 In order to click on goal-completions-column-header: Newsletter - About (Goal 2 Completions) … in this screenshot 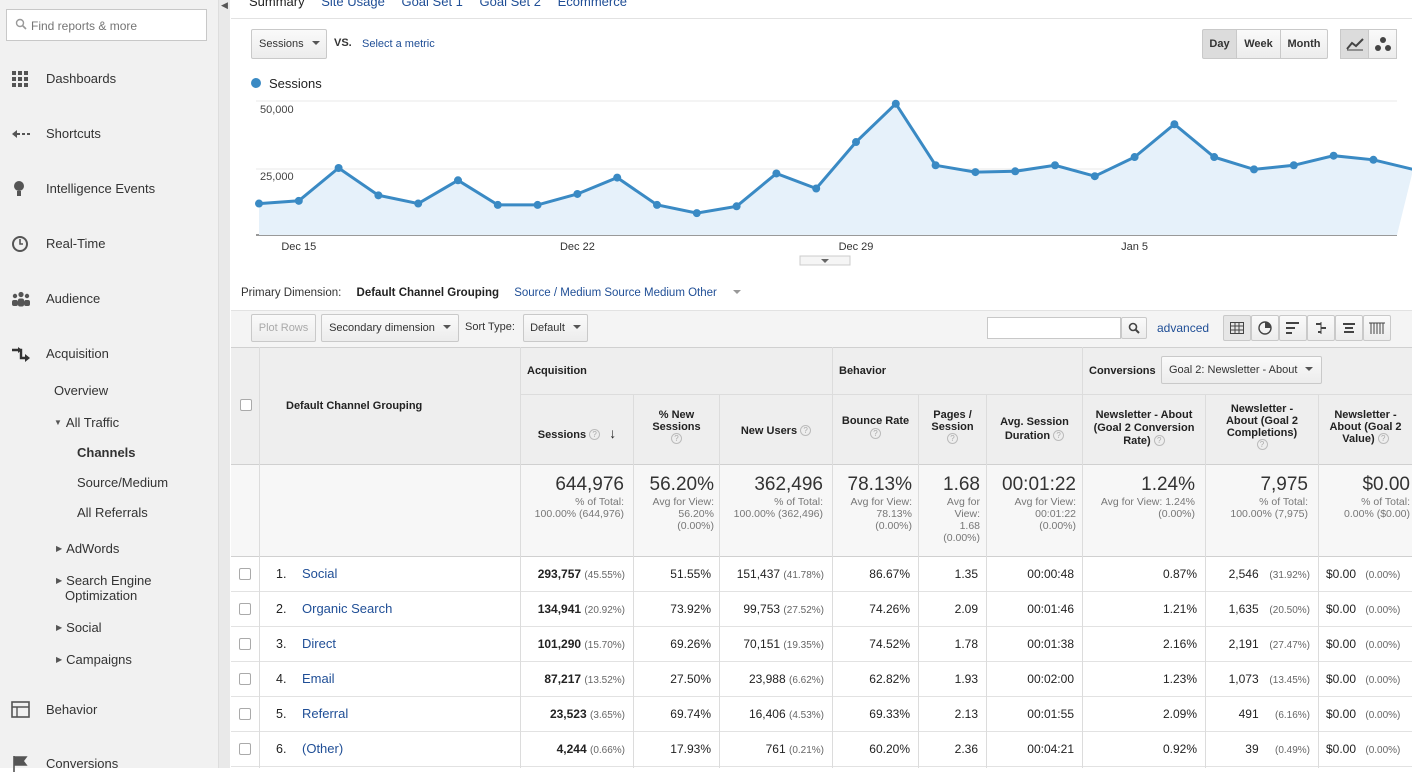, I will do `click(1262, 427)`.